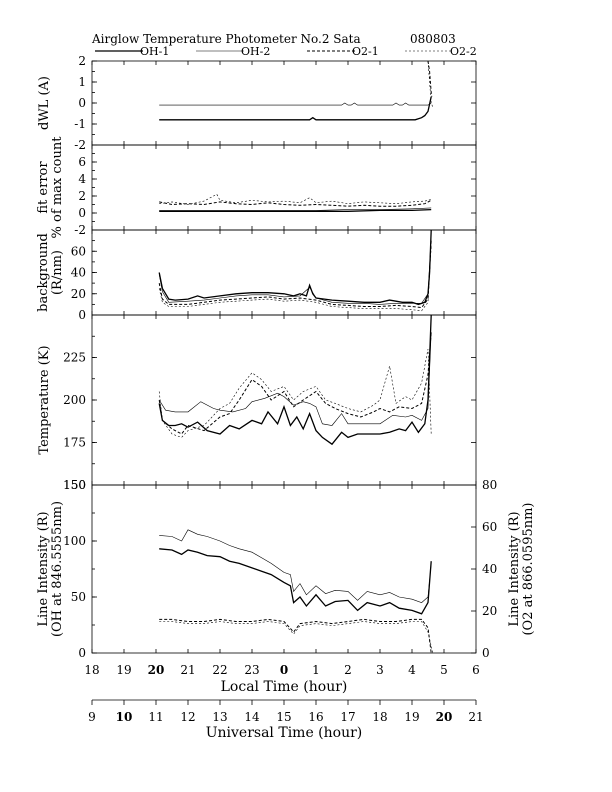 This screenshot has width=612, height=792. Describe the element at coordinates (489, 569) in the screenshot. I see `ytick-label-right-int: 40` at that location.